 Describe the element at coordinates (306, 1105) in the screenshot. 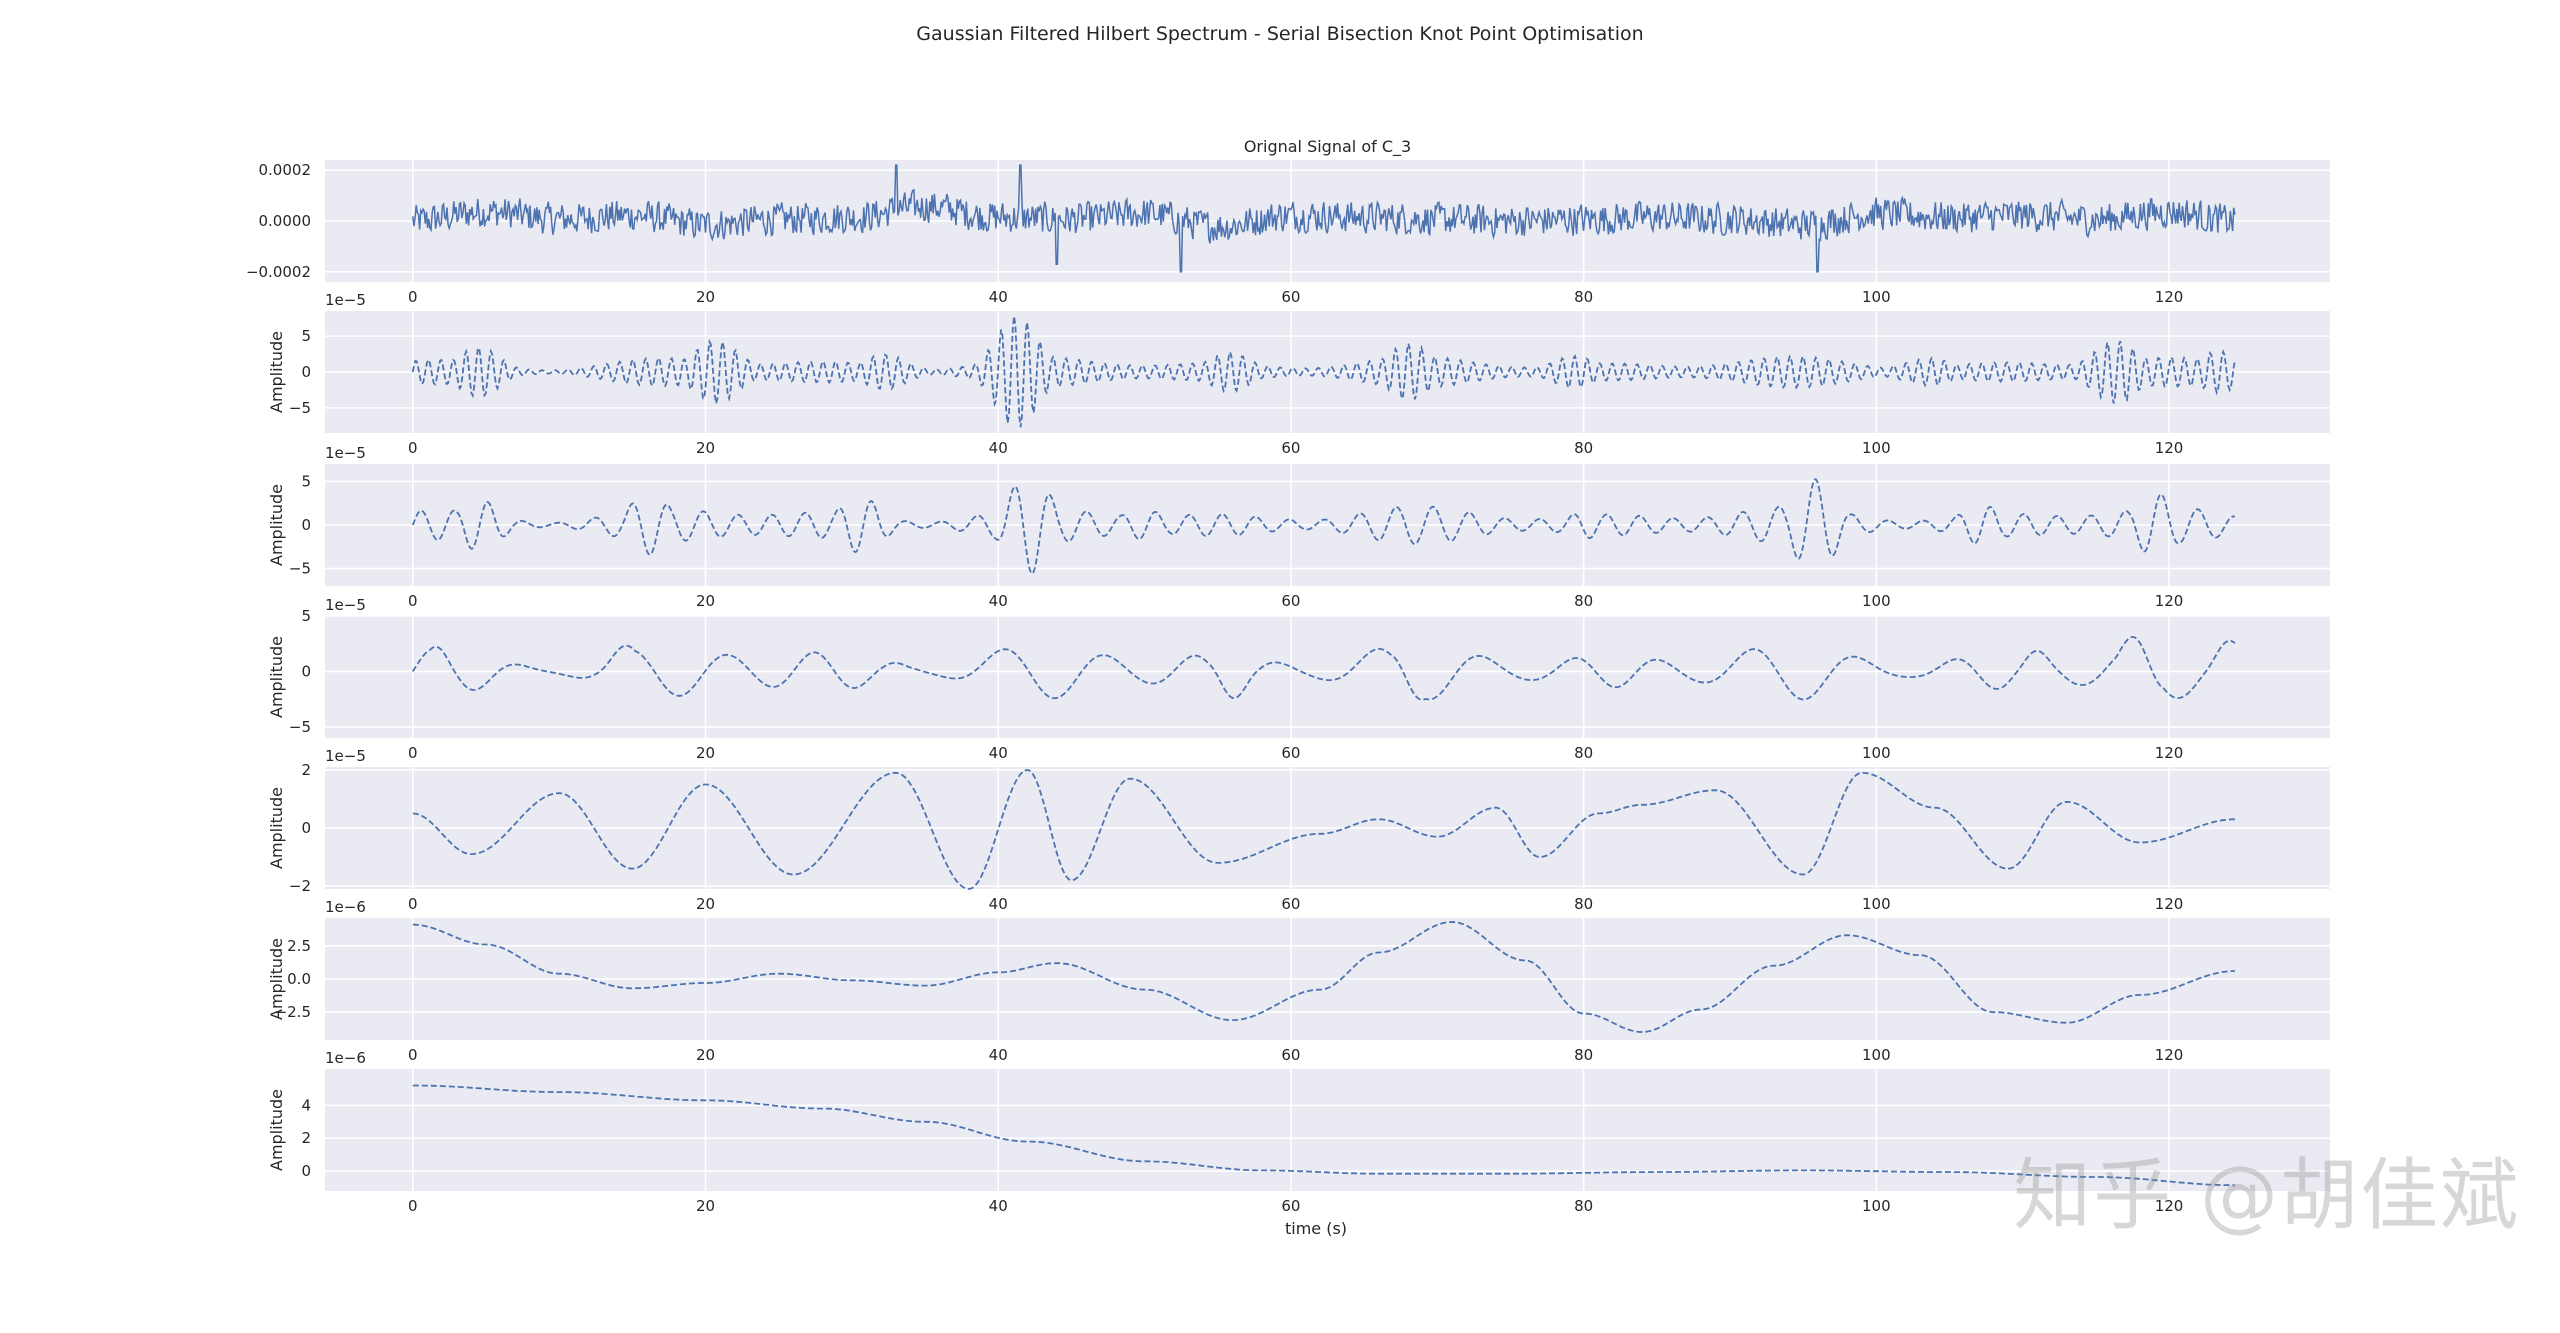

I see `y-tick-label: 4` at that location.